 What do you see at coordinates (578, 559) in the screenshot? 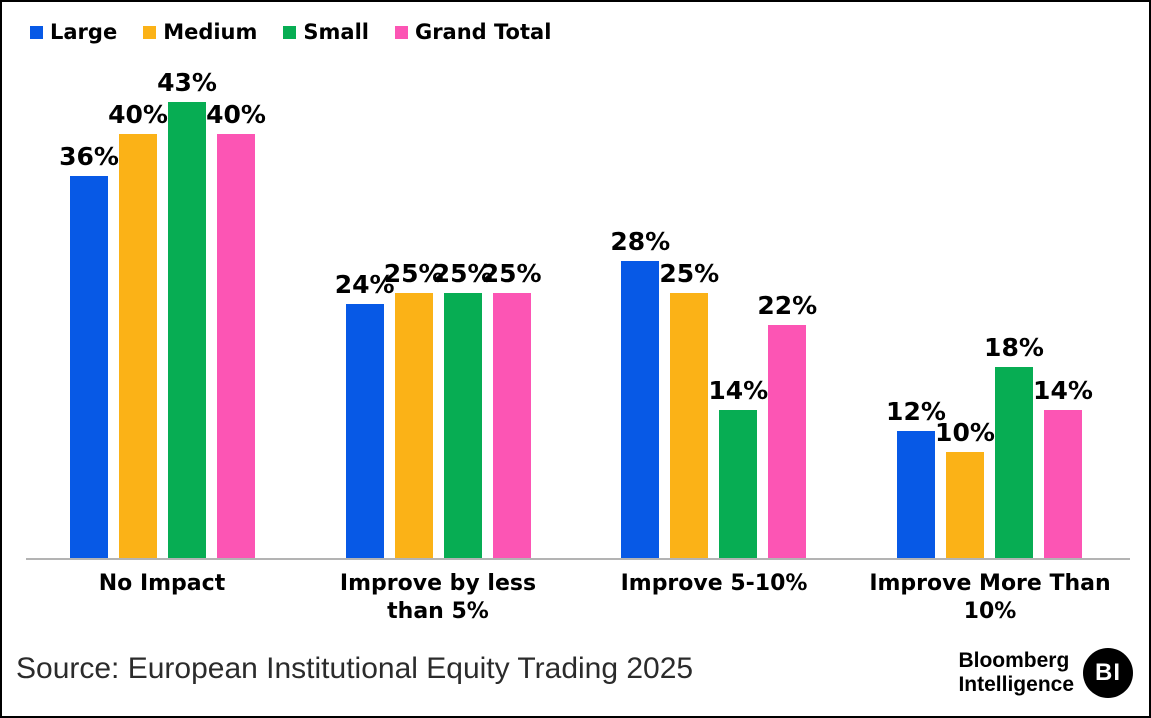
I see `x-axis-line` at bounding box center [578, 559].